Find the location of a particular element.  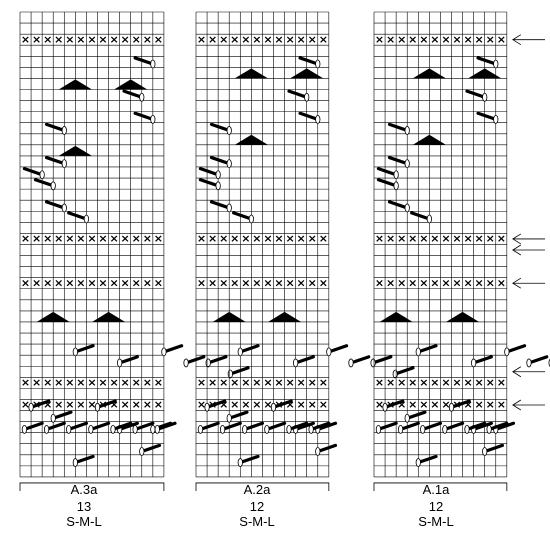

chart-name-a3a: A.3a is located at coordinates (85, 489).